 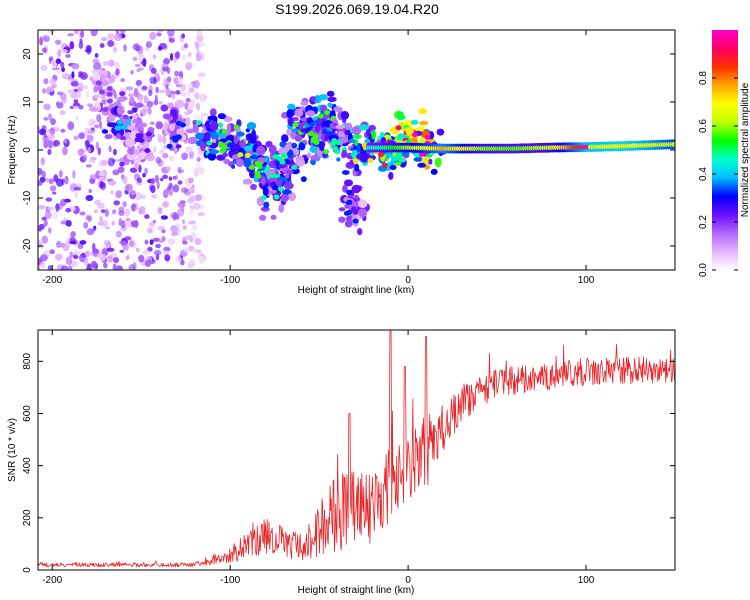 What do you see at coordinates (703, 126) in the screenshot?
I see `colorbar-tick-label: 0.6` at bounding box center [703, 126].